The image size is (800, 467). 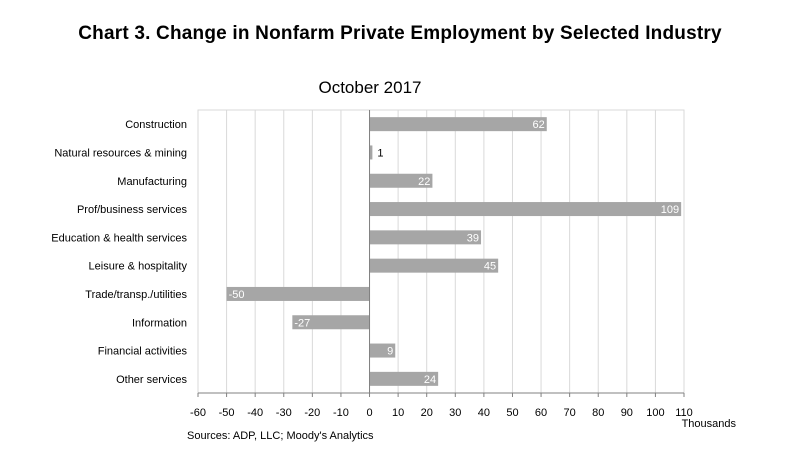 I want to click on x-tick-label: 70, so click(x=570, y=413).